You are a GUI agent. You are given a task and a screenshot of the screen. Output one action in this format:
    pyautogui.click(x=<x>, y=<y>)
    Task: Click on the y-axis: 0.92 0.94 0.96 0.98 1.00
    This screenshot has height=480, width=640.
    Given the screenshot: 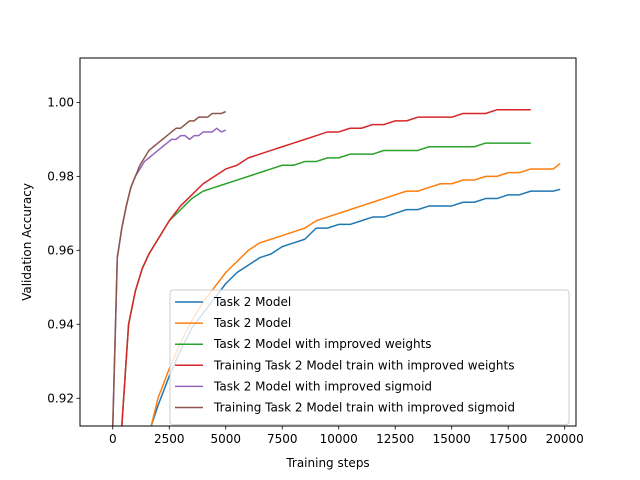 What is the action you would take?
    pyautogui.click(x=63, y=250)
    